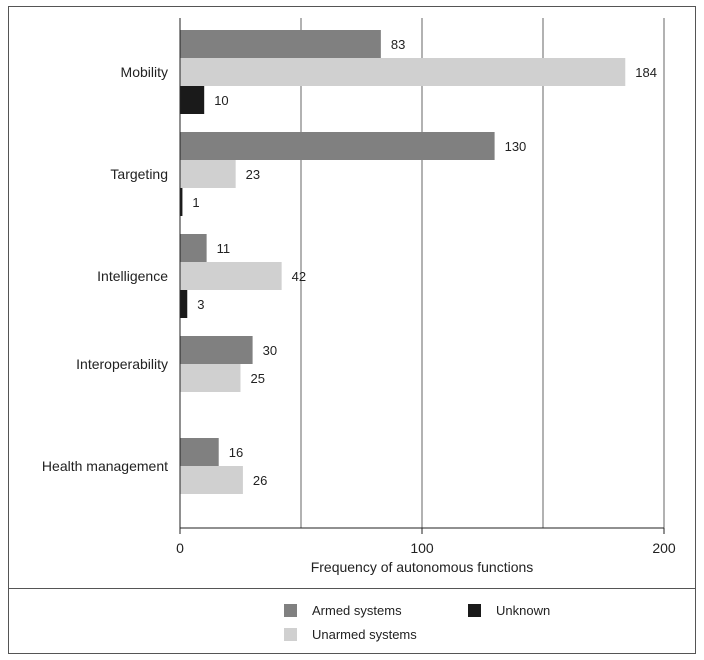 This screenshot has height=660, width=704. Describe the element at coordinates (523, 610) in the screenshot. I see `legend-label: Unknown` at that location.